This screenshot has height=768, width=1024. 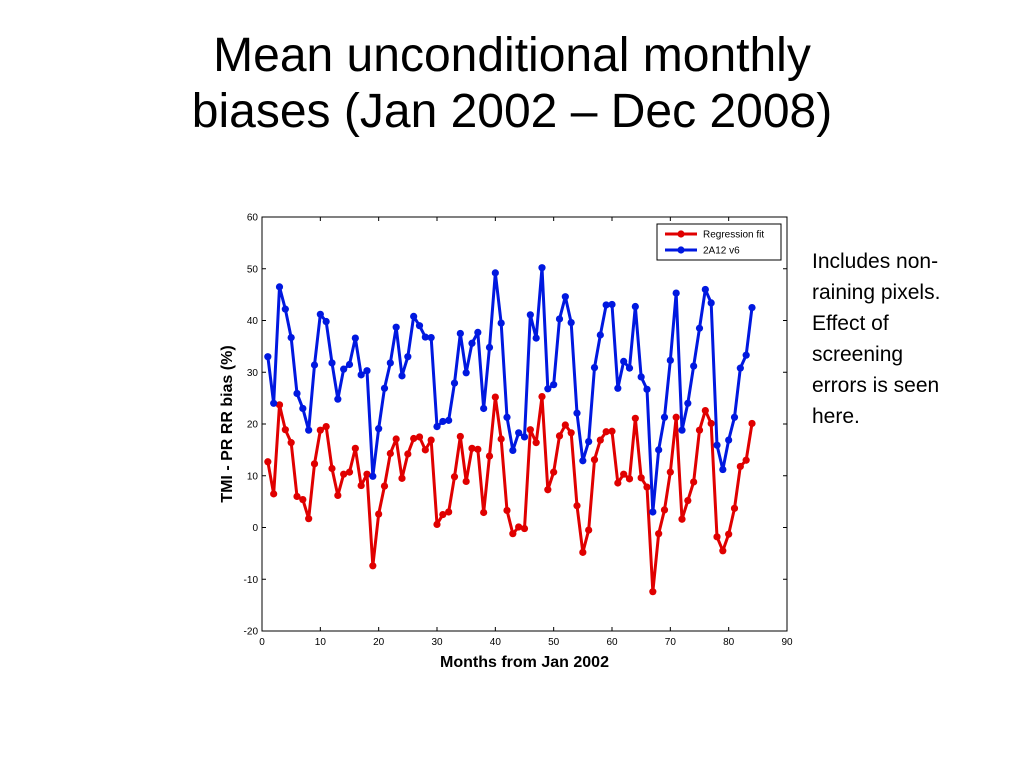 What do you see at coordinates (253, 218) in the screenshot?
I see `y-tick-label: 60` at bounding box center [253, 218].